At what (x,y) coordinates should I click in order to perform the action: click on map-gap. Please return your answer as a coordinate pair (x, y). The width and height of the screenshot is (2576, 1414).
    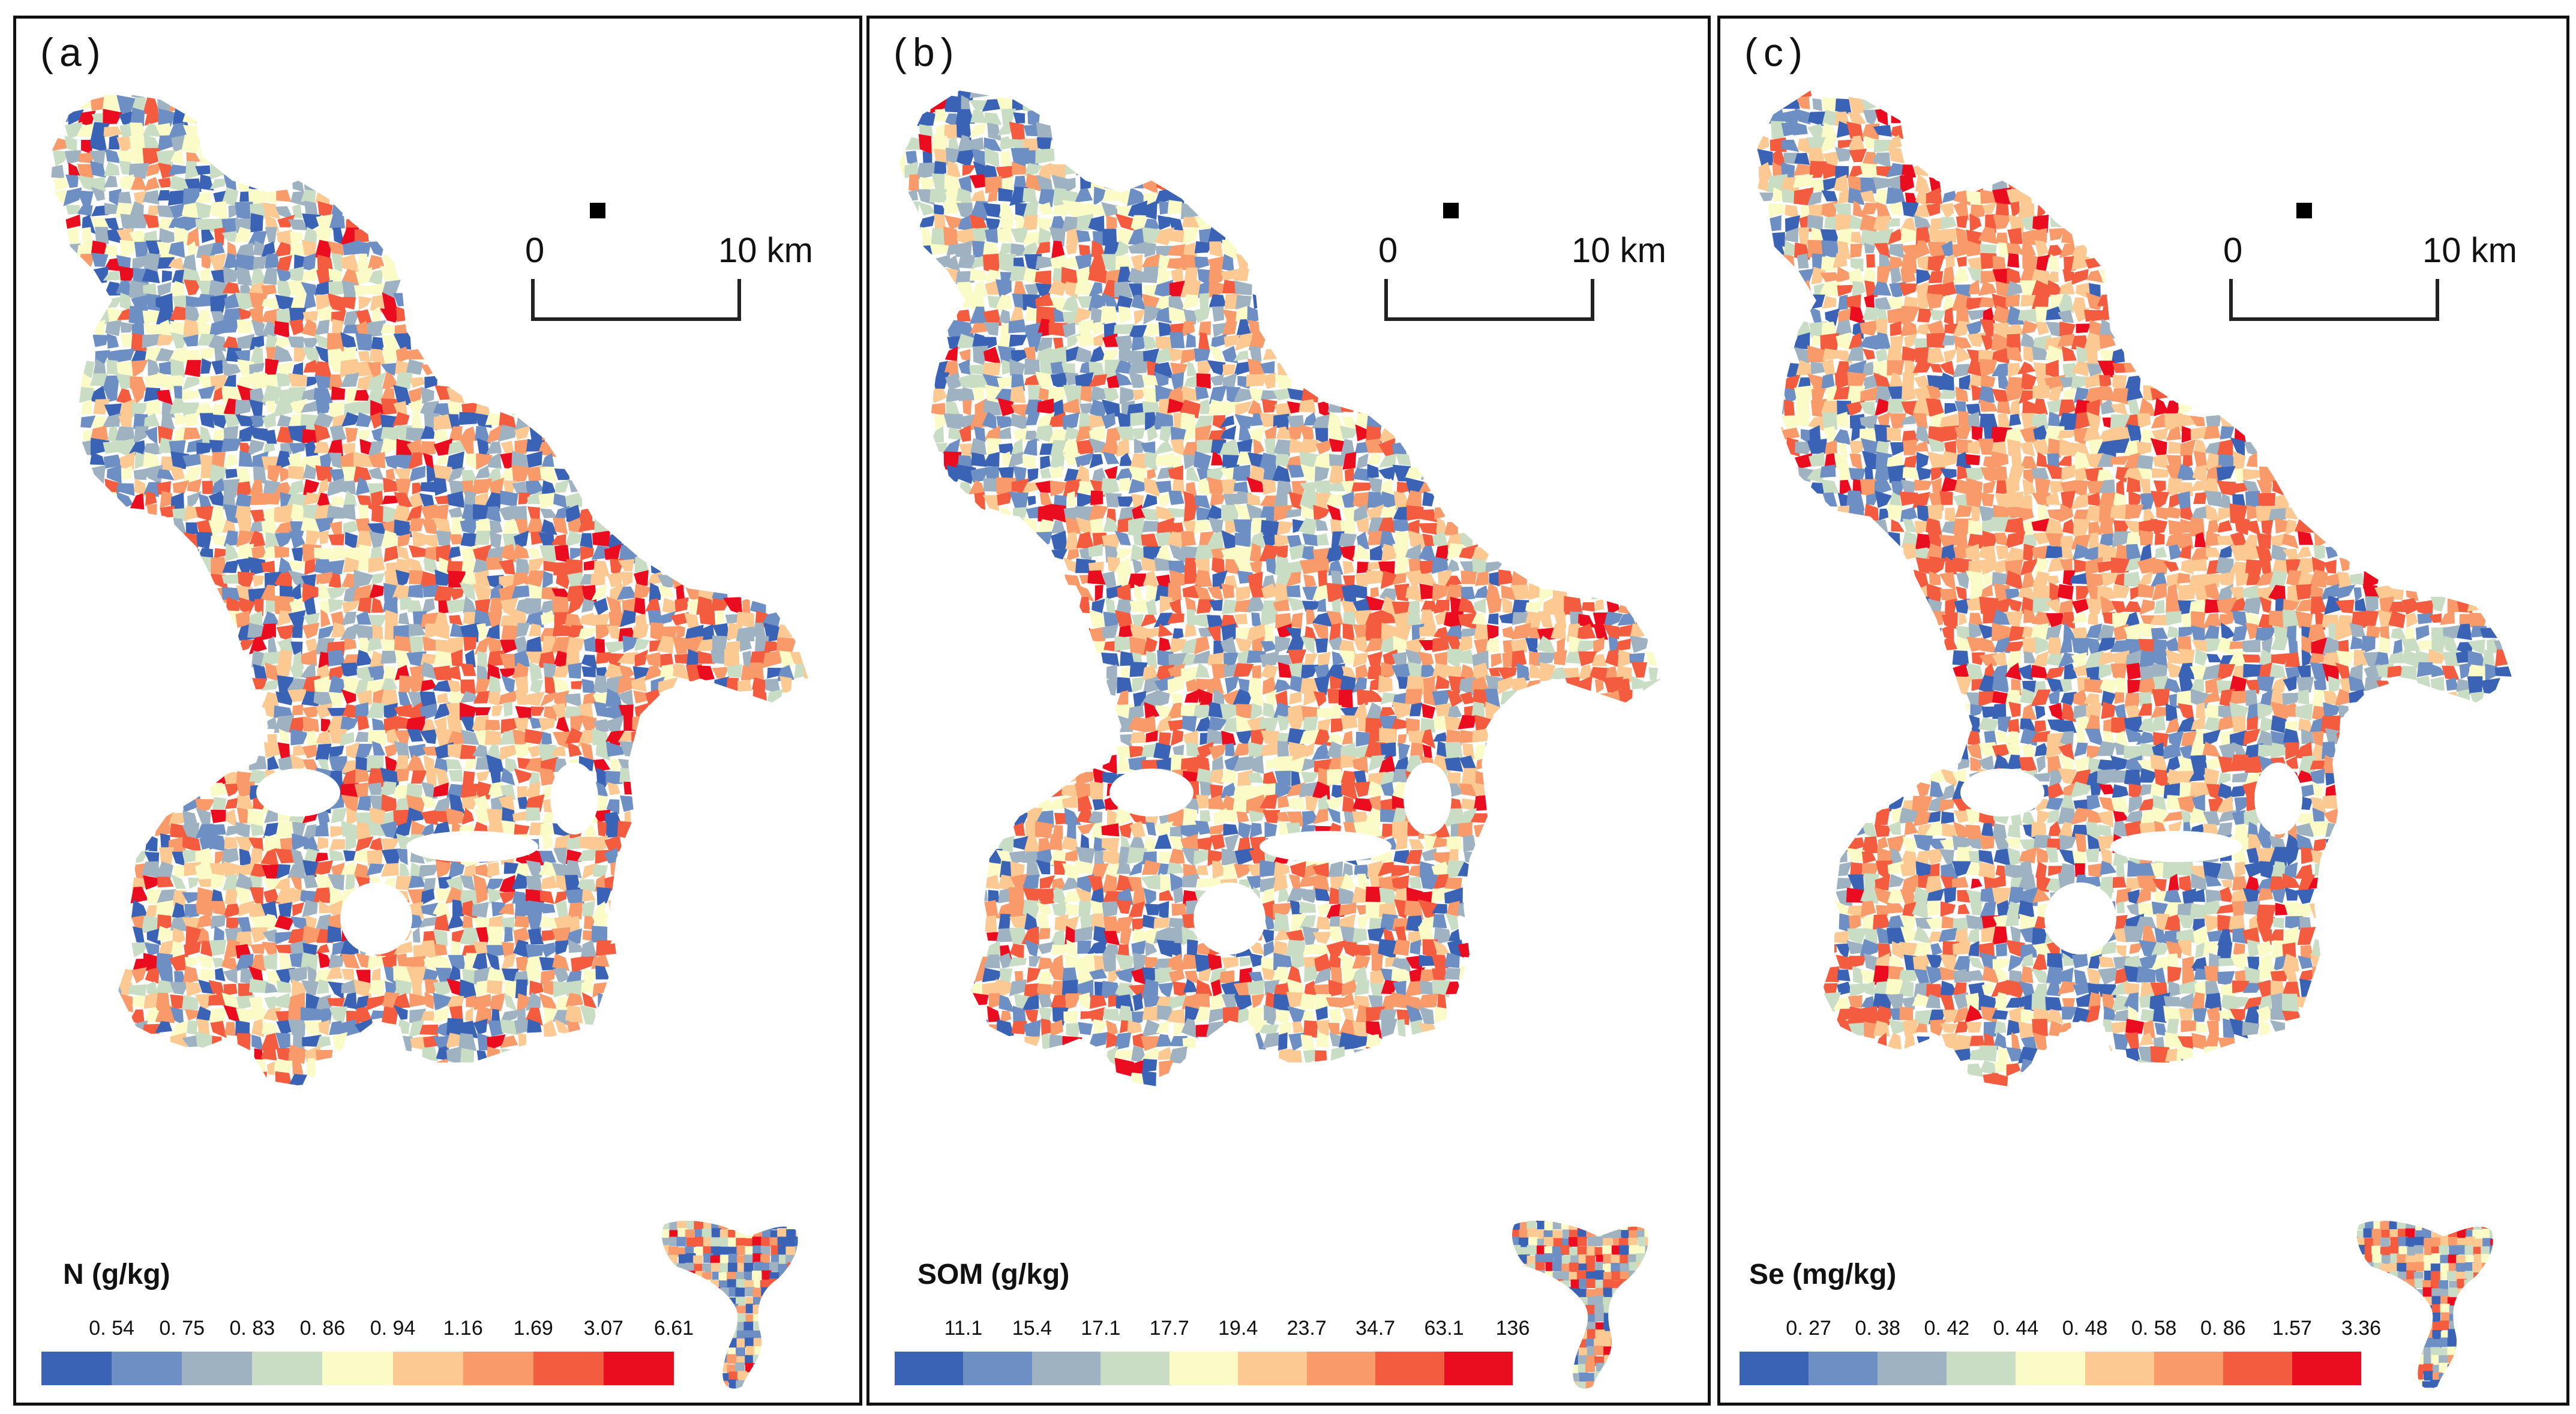
    Looking at the image, I should click on (298, 792).